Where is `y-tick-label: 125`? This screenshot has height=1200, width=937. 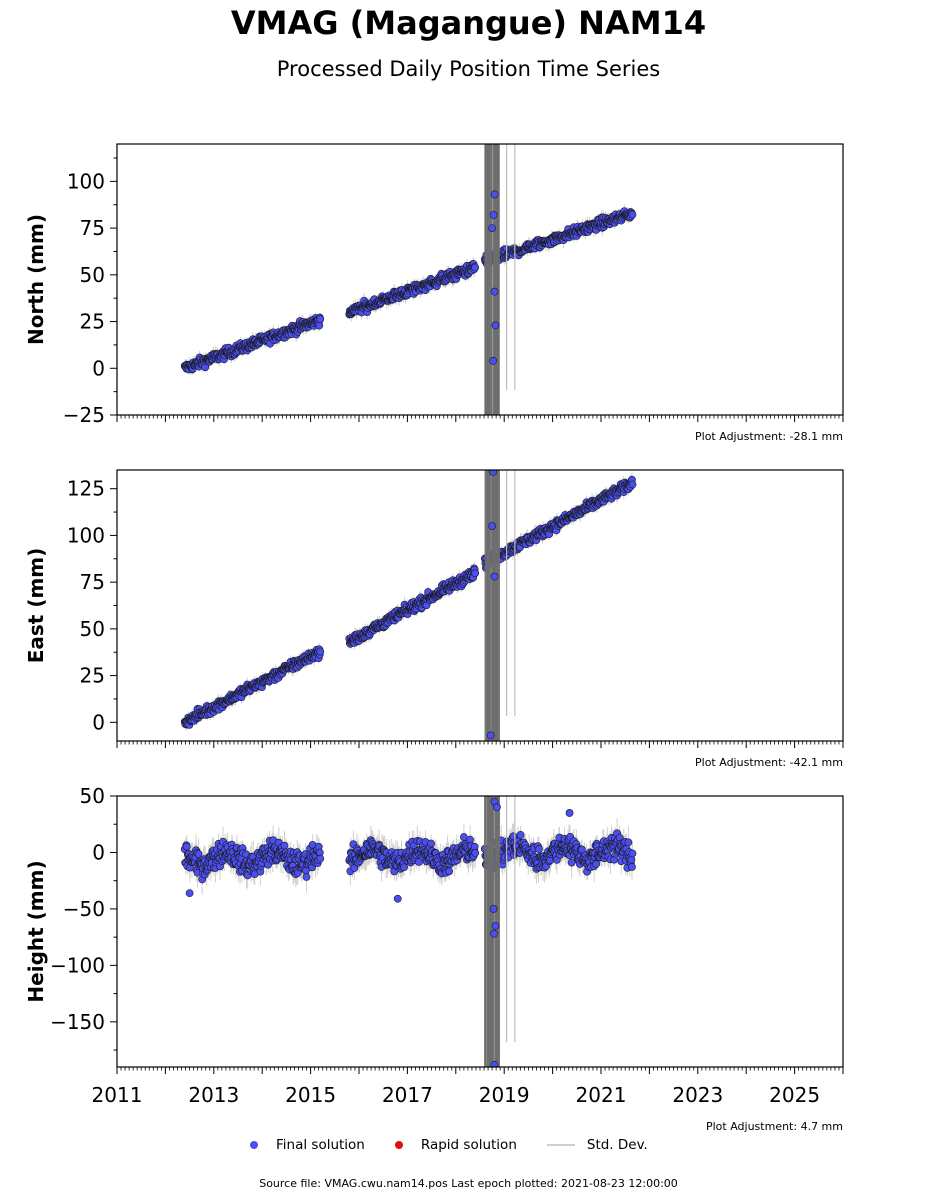
y-tick-label: 125 is located at coordinates (86, 489).